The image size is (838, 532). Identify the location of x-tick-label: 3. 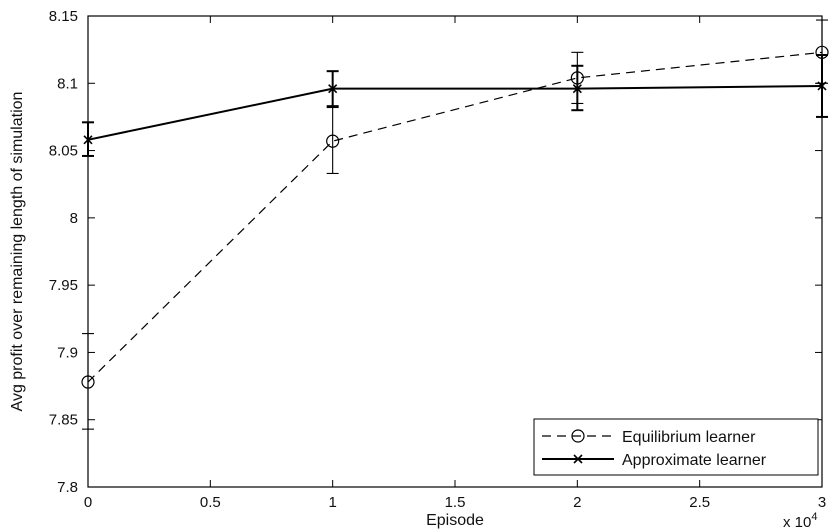
(822, 502).